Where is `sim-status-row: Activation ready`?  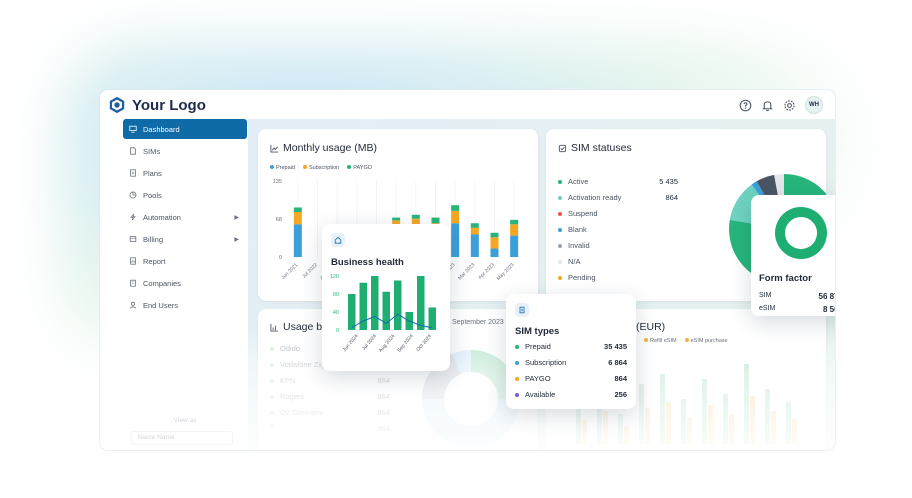
sim-status-row: Activation ready is located at coordinates (589, 197).